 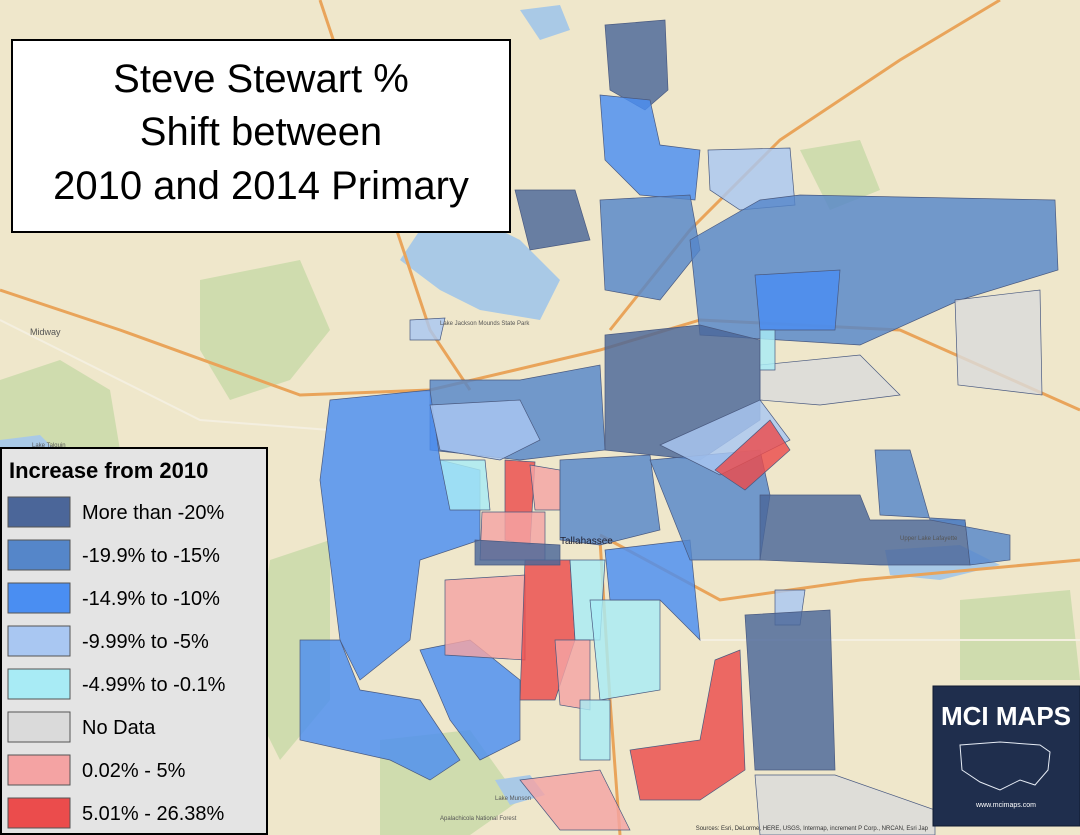 I want to click on legend-label: -19.9% to -15%, so click(x=151, y=556).